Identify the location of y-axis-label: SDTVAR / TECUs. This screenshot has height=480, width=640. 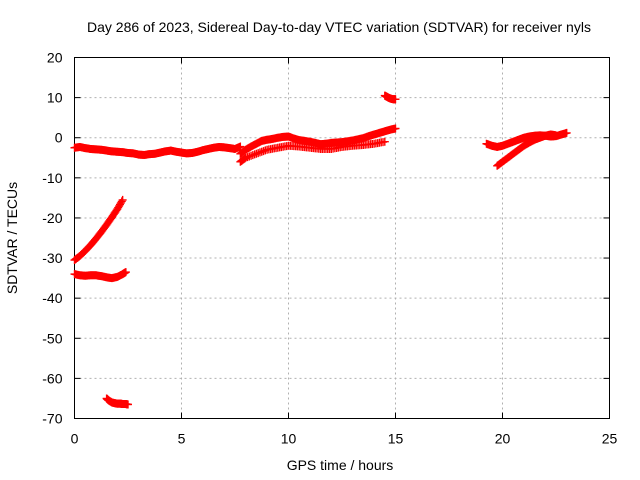
(12, 238).